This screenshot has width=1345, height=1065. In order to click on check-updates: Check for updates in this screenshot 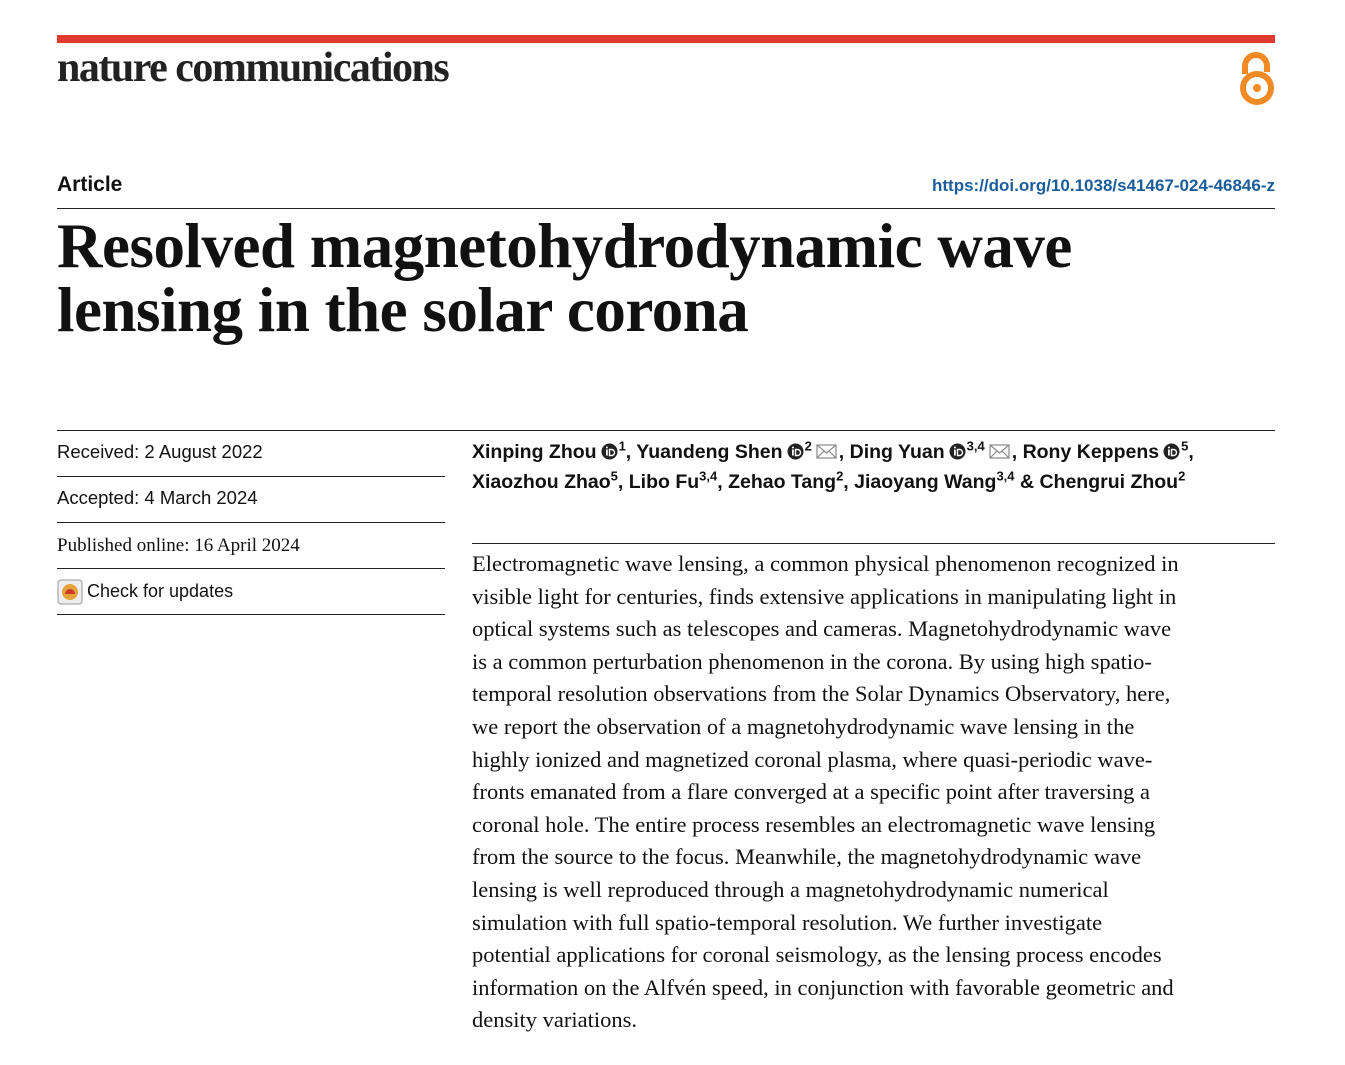, I will do `click(160, 591)`.